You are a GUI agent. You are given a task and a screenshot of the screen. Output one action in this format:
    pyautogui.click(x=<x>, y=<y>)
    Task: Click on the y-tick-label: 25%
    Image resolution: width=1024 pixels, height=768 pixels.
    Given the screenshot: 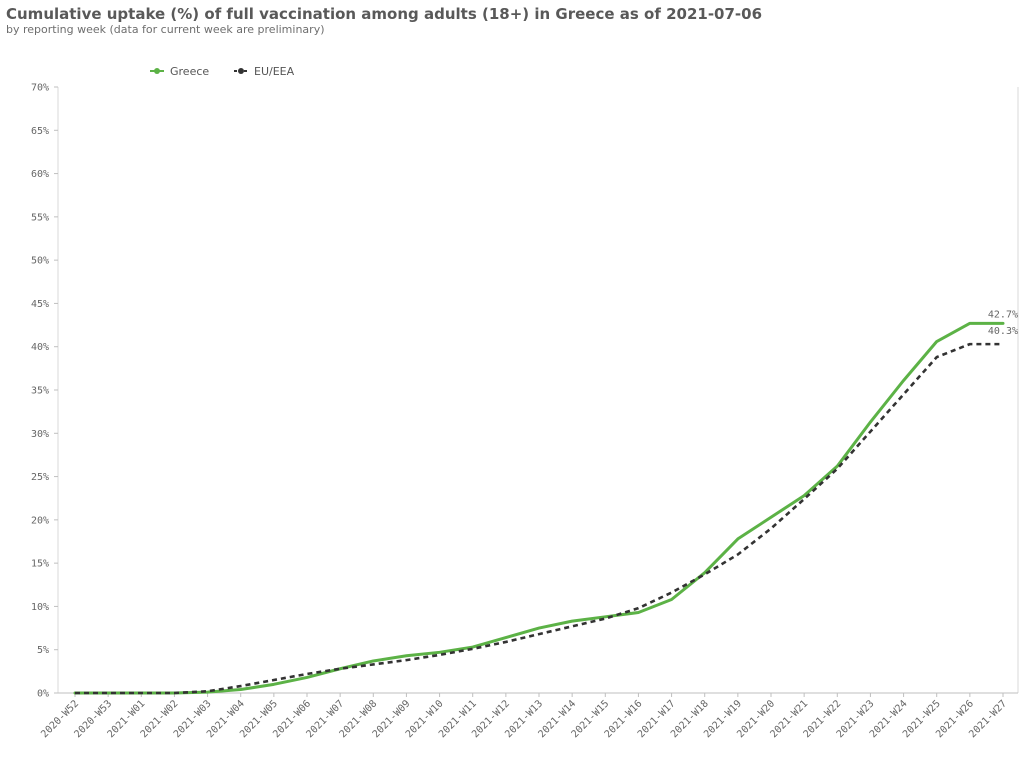 What is the action you would take?
    pyautogui.click(x=40, y=477)
    